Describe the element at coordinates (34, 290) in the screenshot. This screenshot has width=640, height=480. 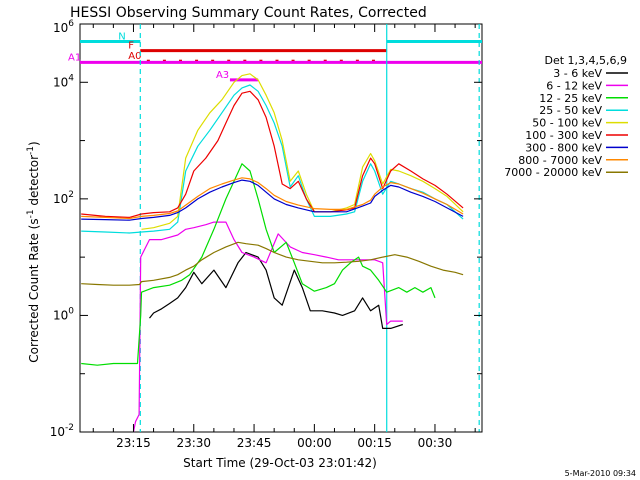
I see `y-label-part1: Corrected Count Rate (s` at that location.